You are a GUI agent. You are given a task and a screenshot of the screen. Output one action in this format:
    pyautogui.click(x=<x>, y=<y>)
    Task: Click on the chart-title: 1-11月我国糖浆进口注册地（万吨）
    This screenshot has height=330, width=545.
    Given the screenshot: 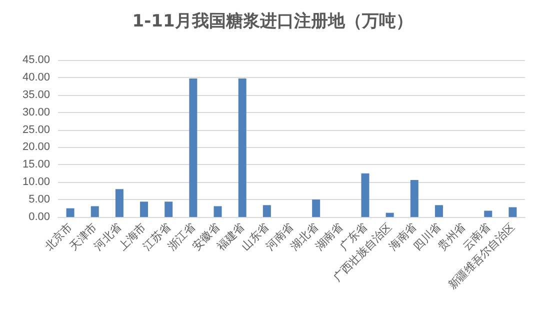 What is the action you would take?
    pyautogui.click(x=272, y=22)
    